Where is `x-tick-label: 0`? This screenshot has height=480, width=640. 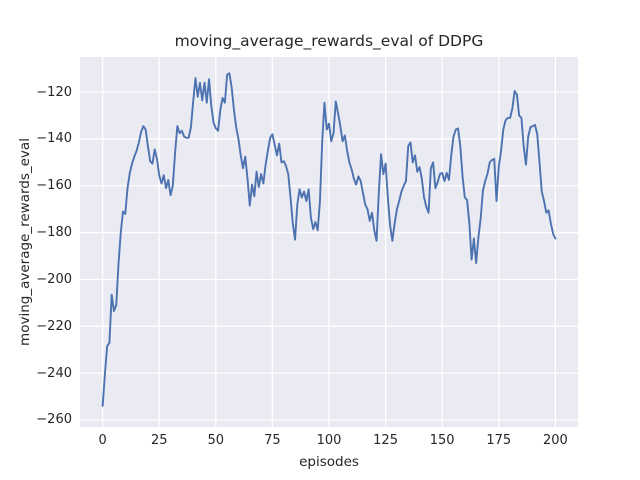 x-tick-label: 0 is located at coordinates (102, 440).